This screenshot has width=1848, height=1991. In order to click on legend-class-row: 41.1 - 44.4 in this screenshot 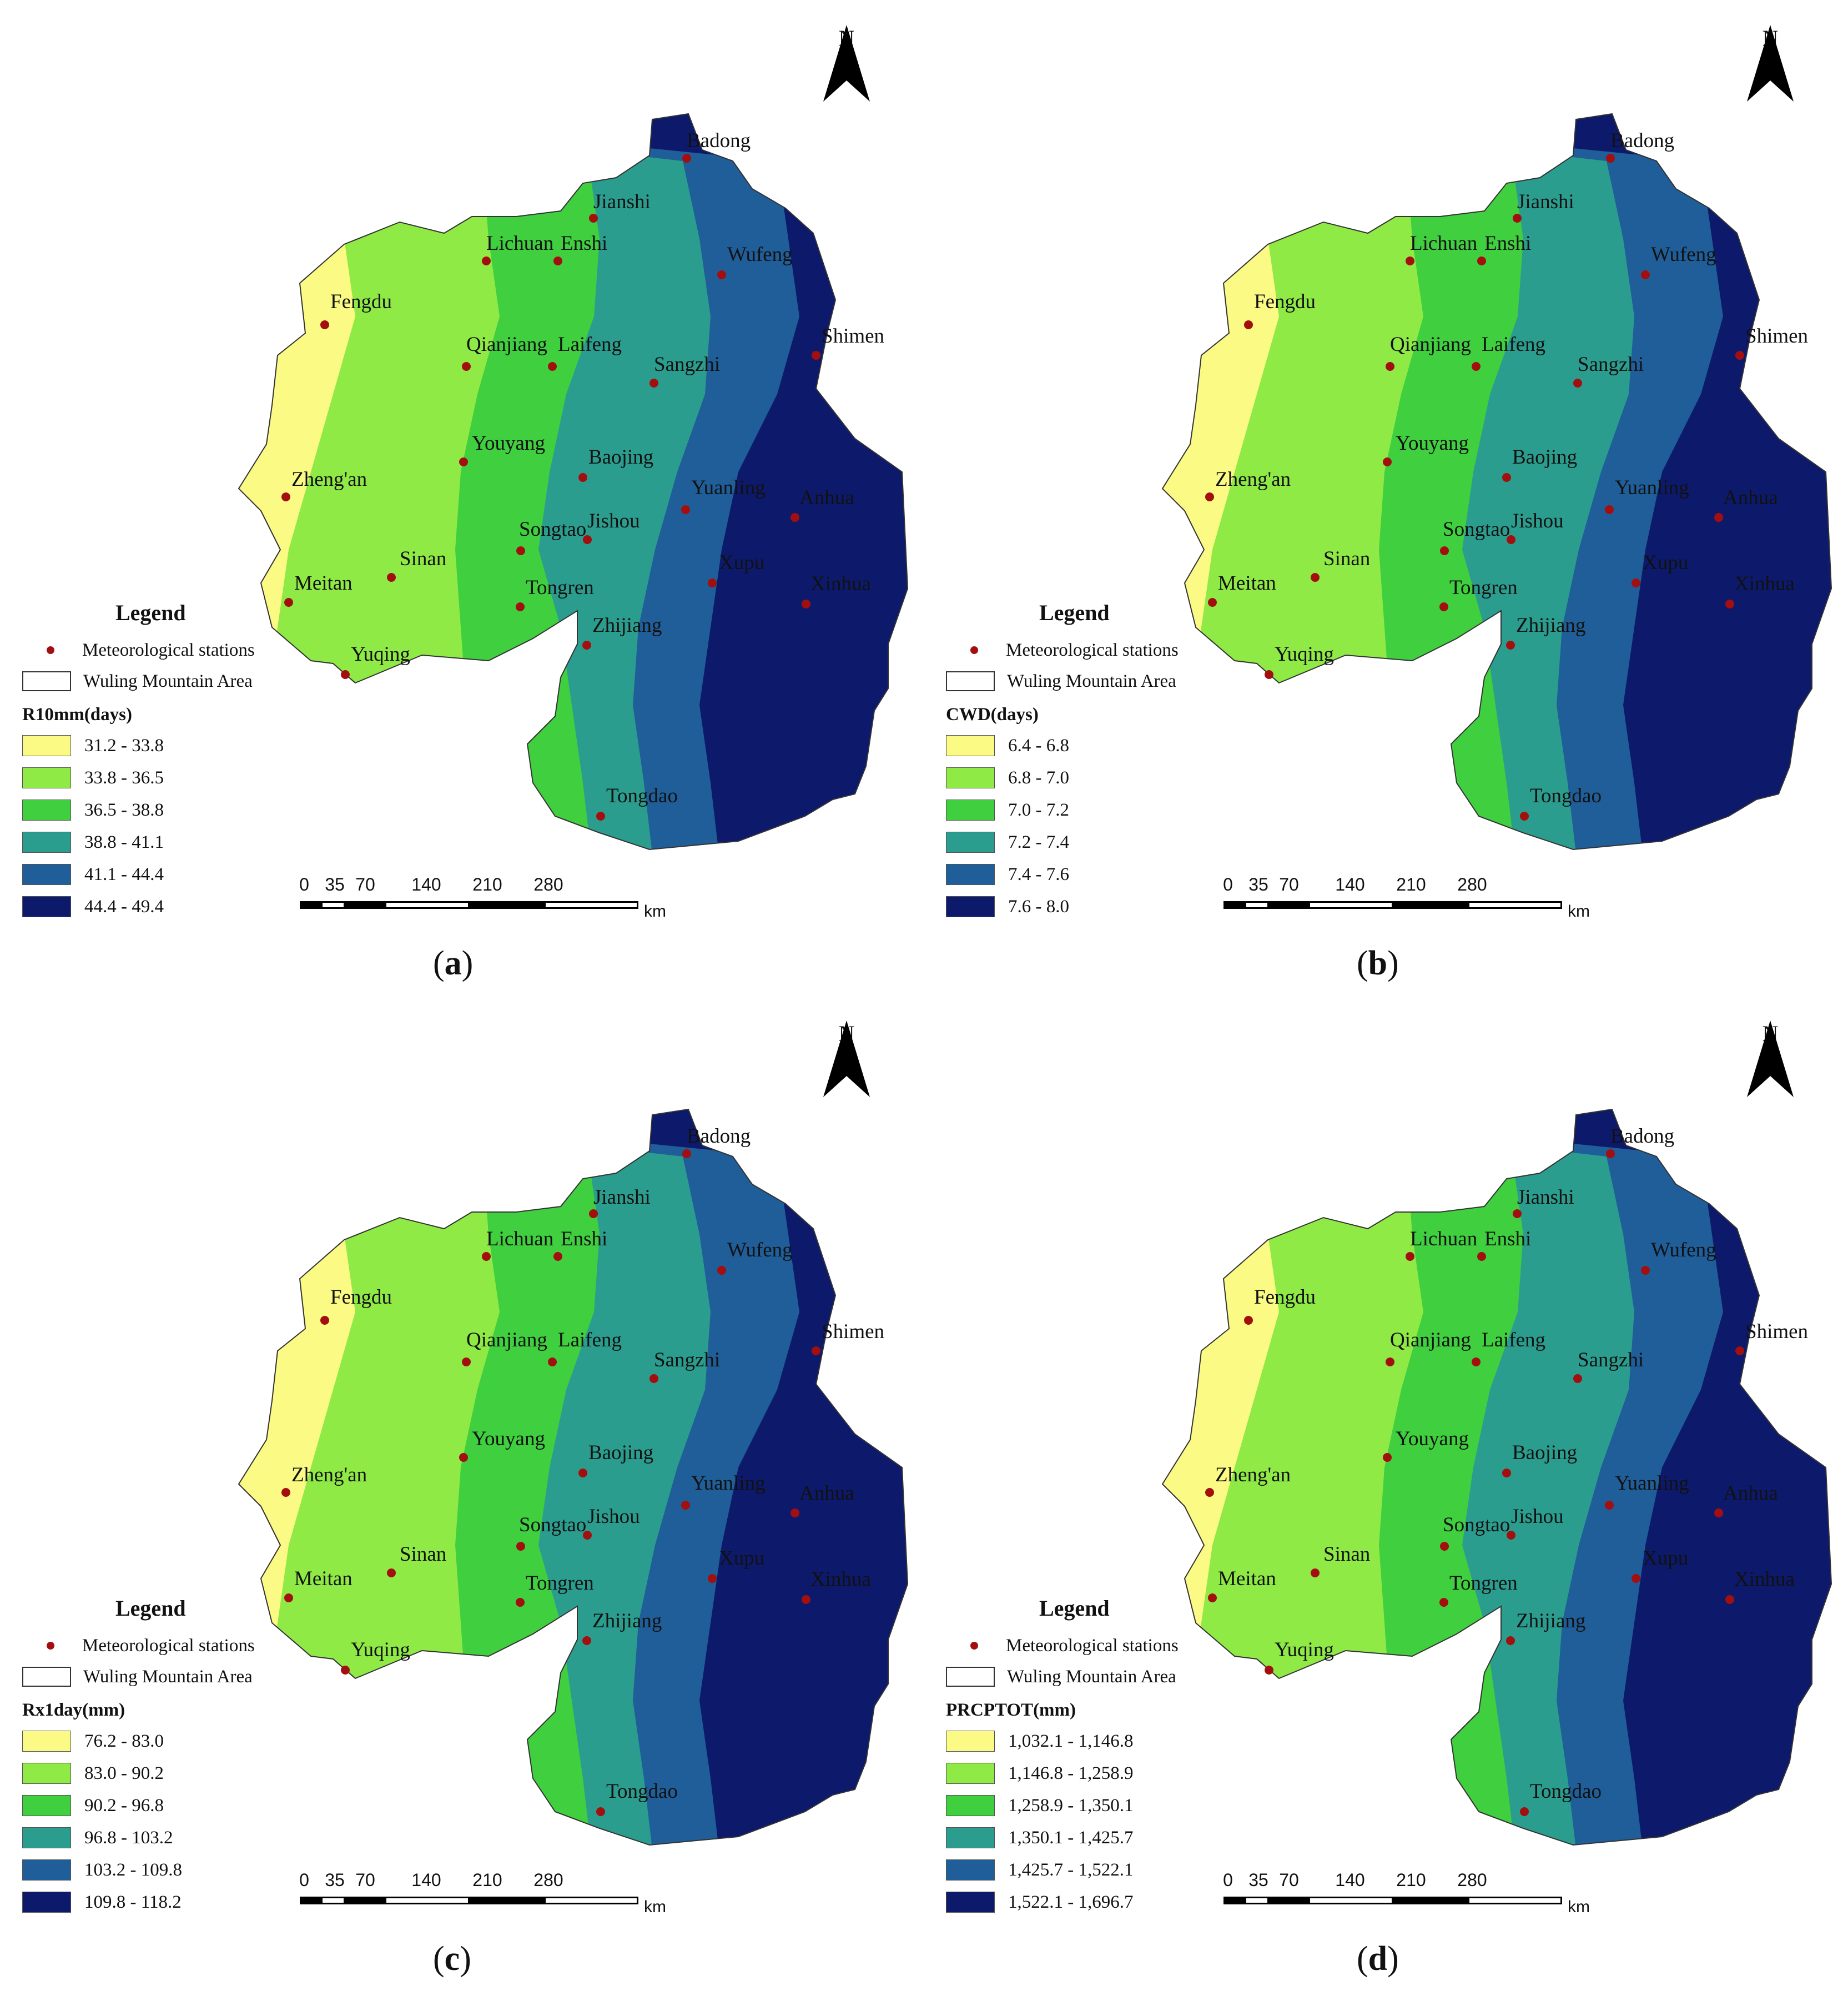, I will do `click(167, 875)`.